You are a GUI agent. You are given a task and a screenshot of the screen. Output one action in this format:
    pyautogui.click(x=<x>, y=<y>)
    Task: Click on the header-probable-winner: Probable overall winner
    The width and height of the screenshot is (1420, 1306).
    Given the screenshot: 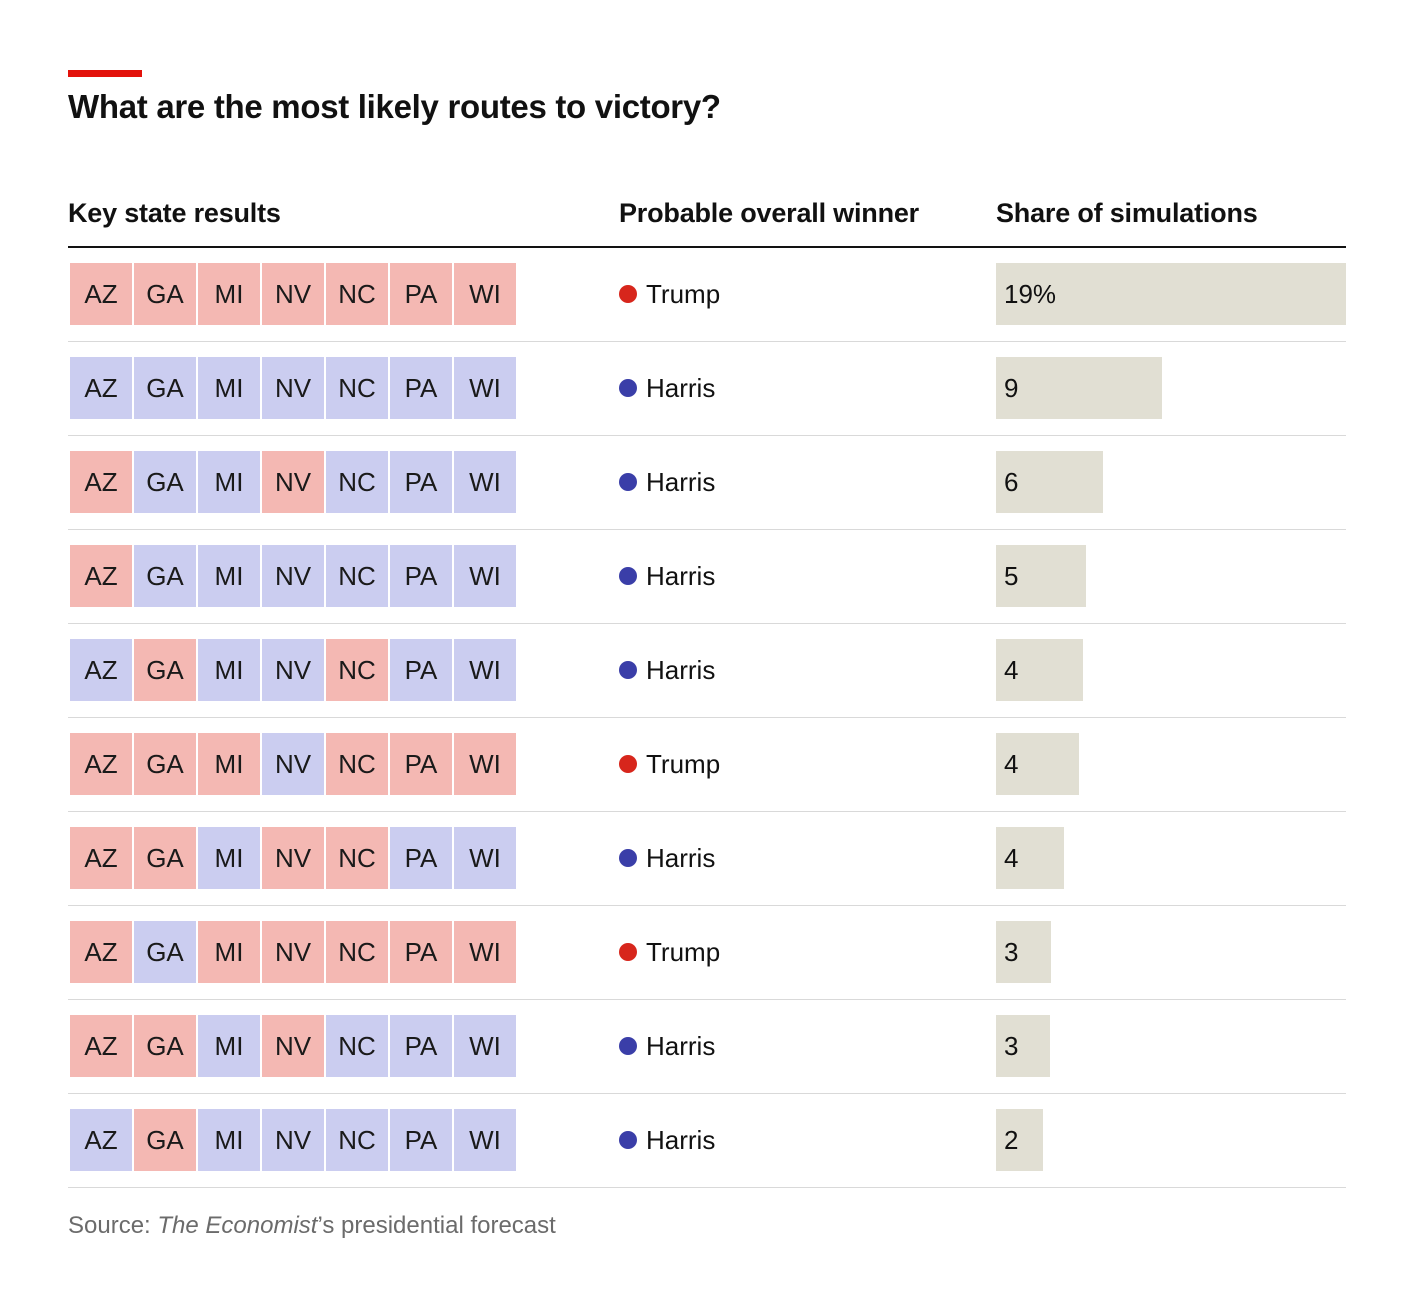 What is the action you would take?
    pyautogui.click(x=769, y=213)
    